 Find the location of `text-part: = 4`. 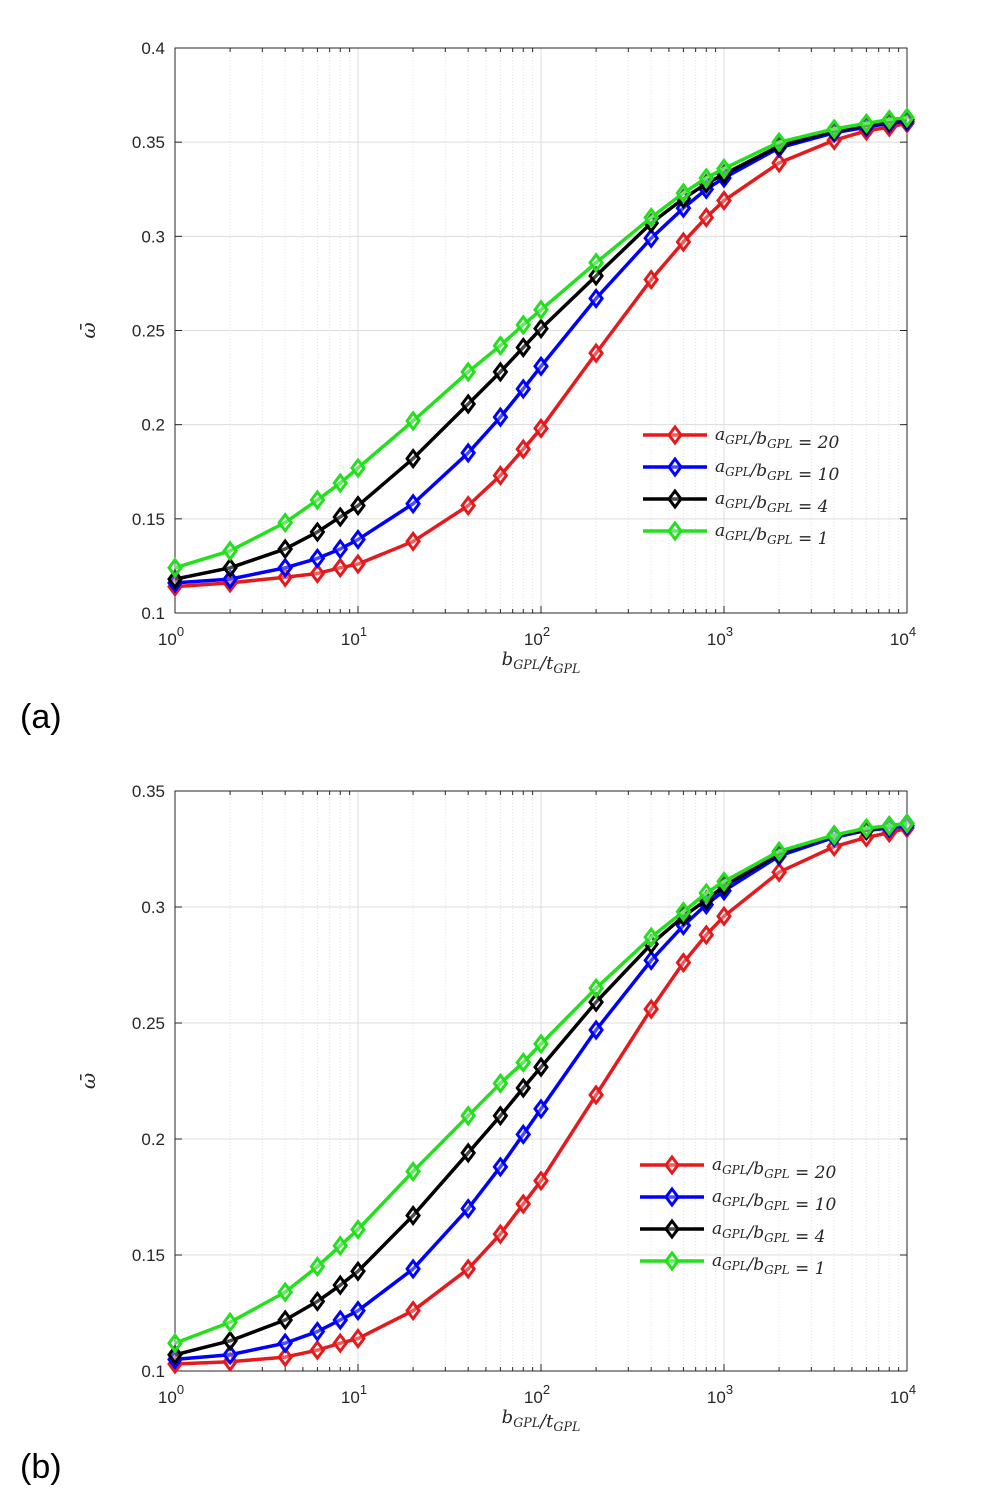

text-part: = 4 is located at coordinates (808, 1237).